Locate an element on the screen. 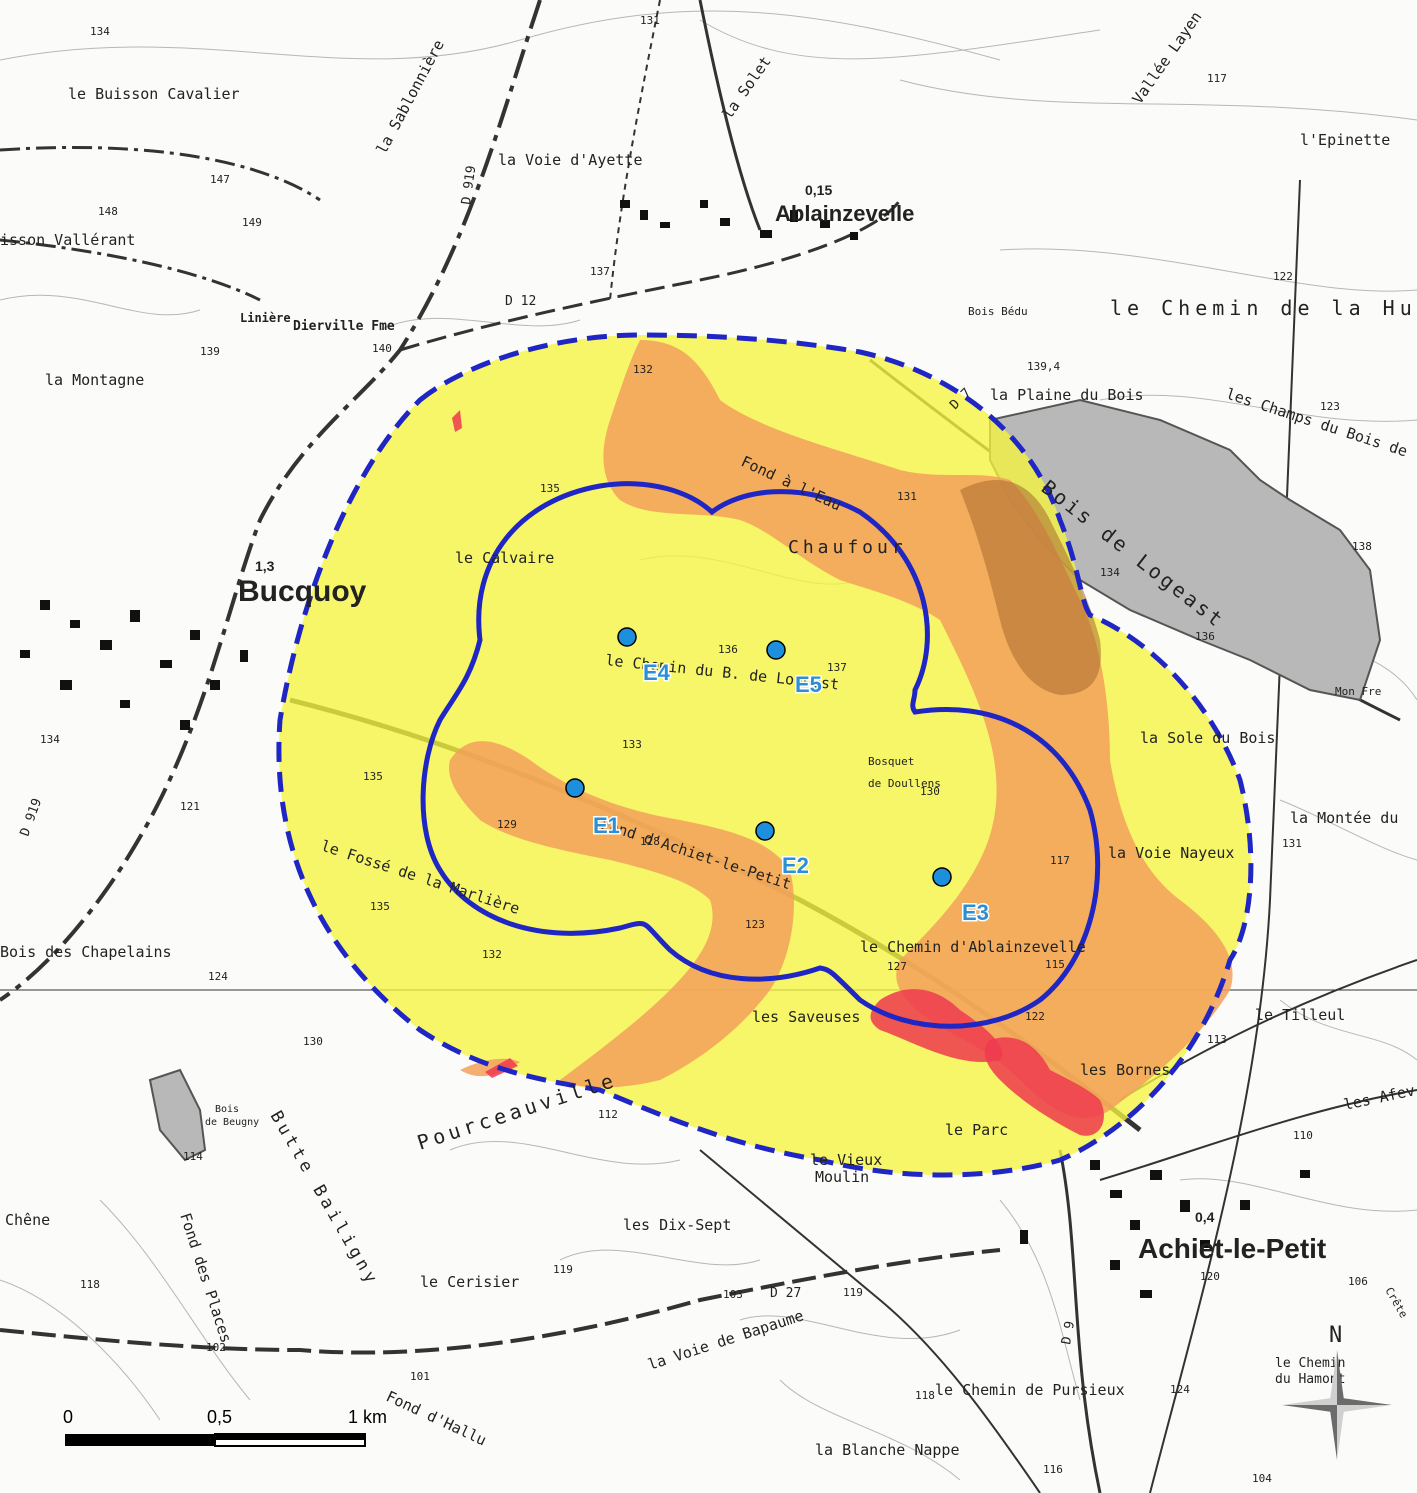 This screenshot has height=1493, width=1417. place-label: Bosquet is located at coordinates (891, 761).